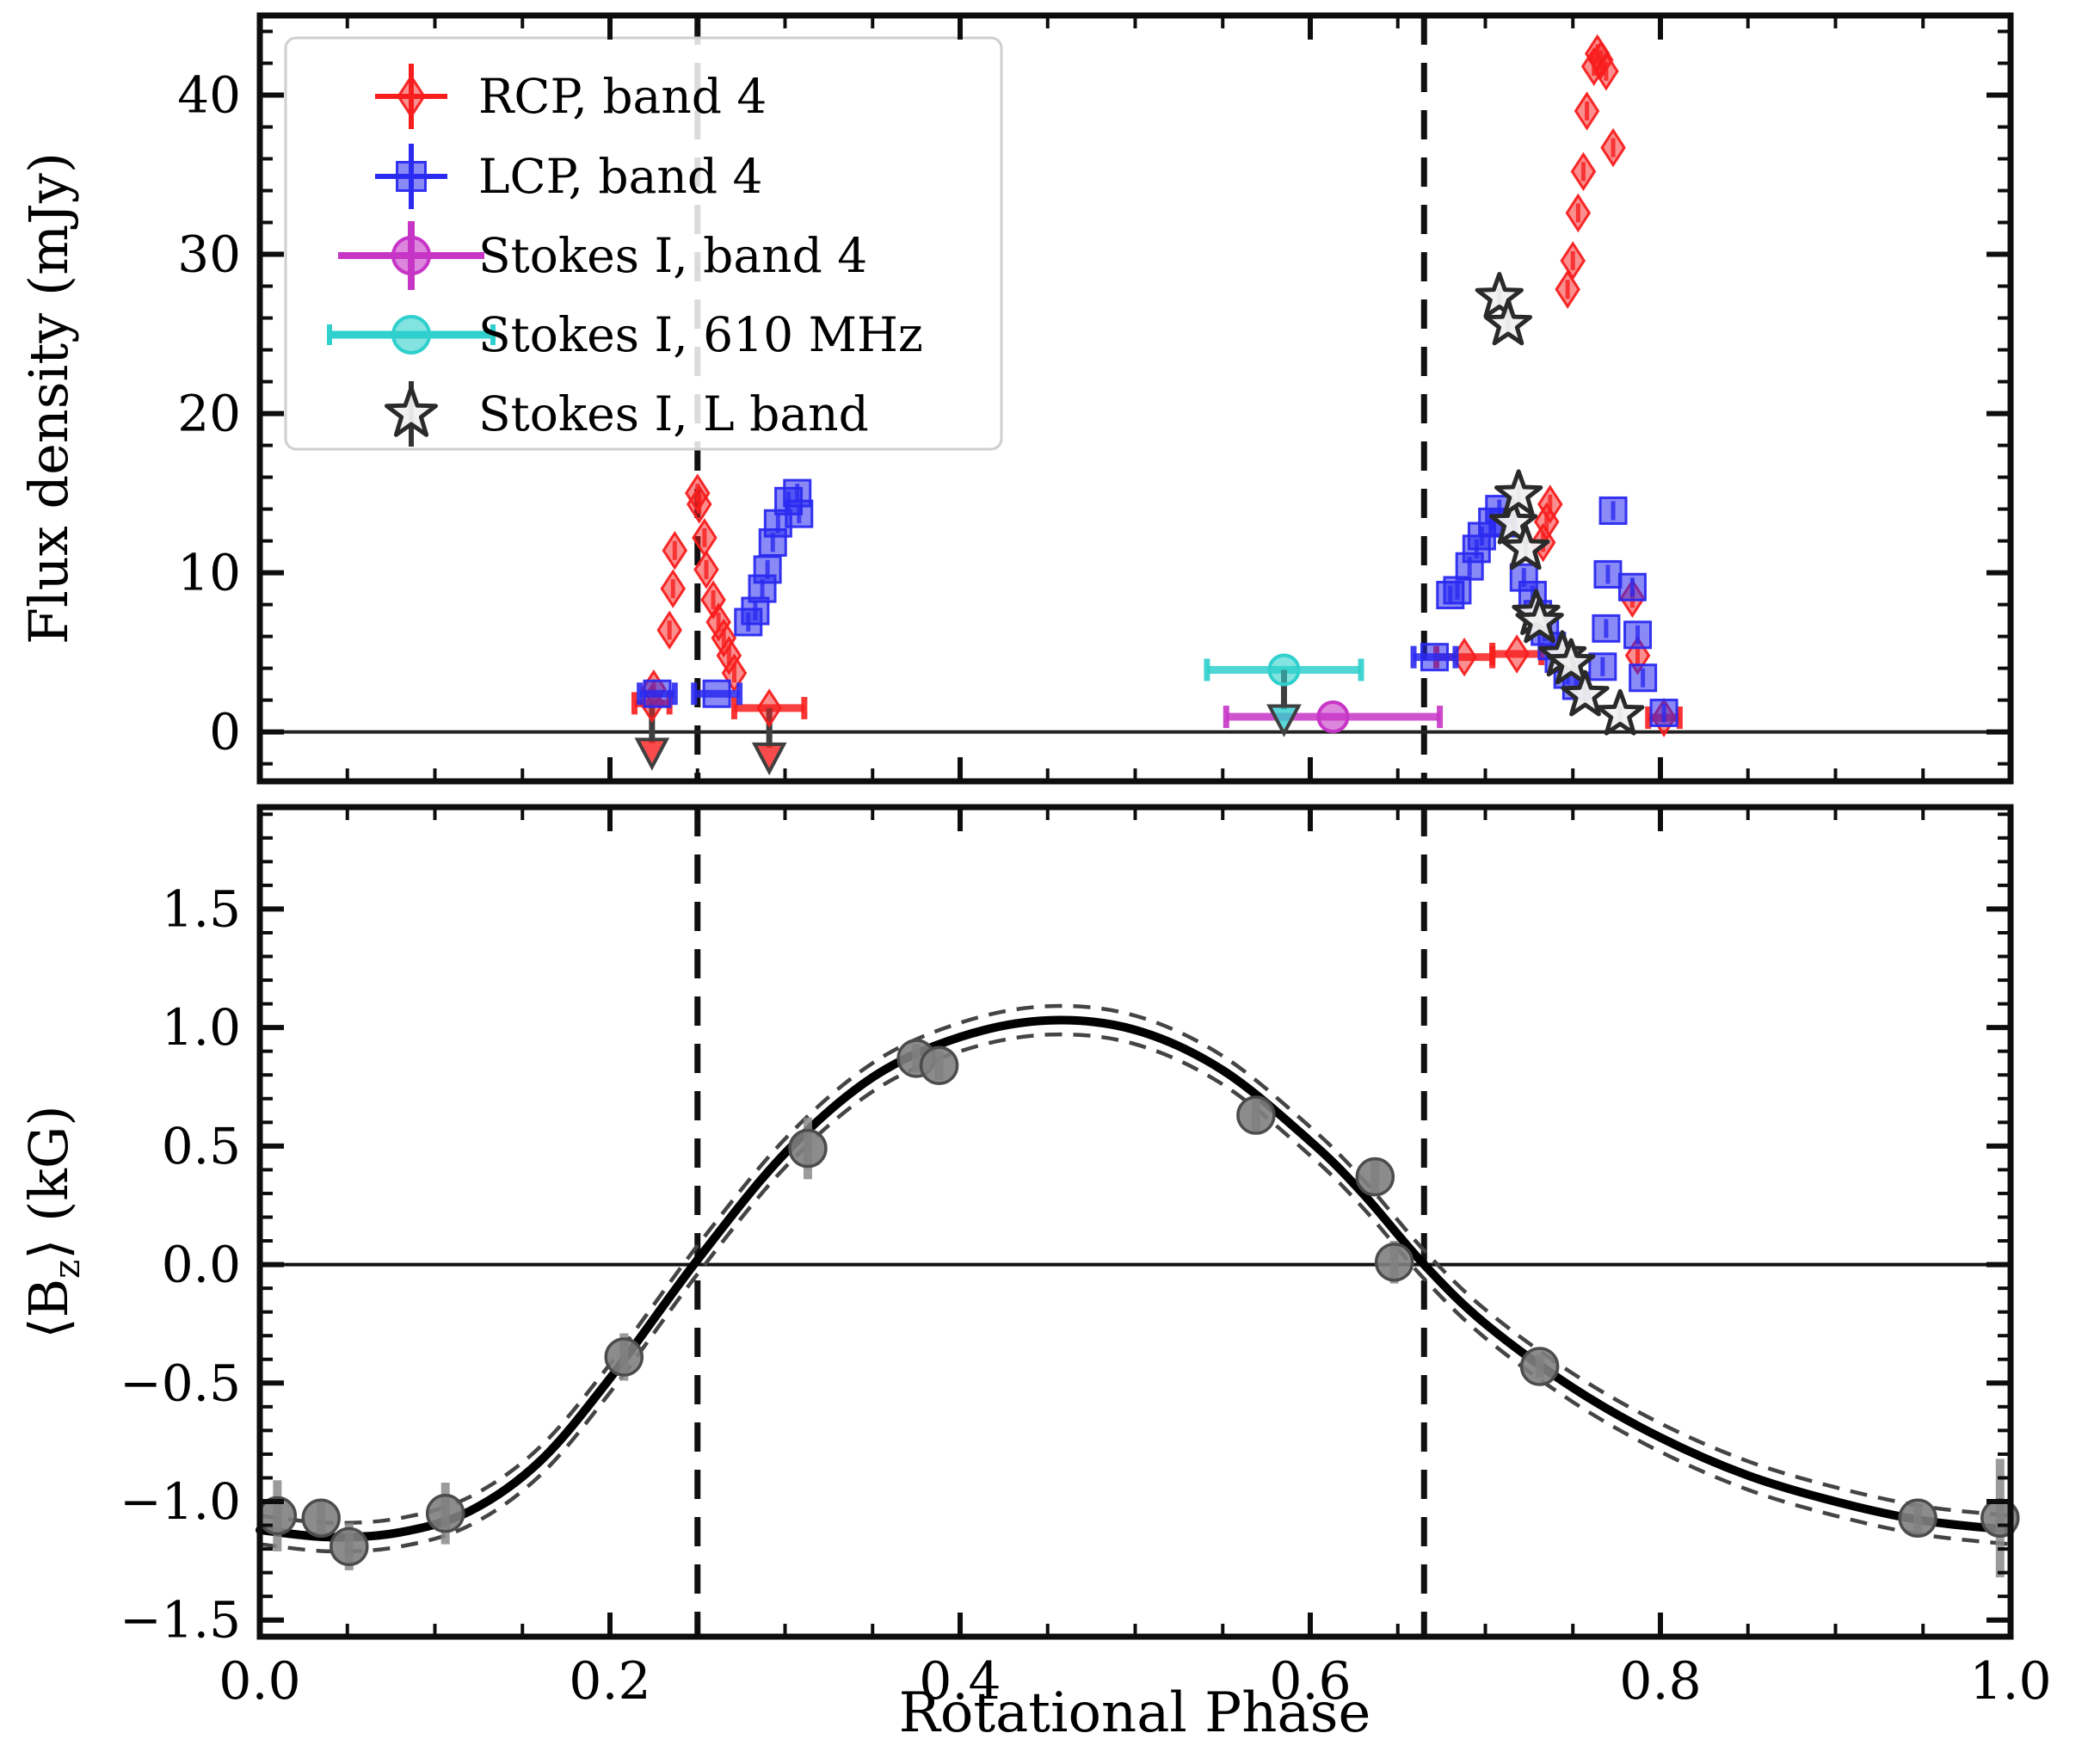  I want to click on legend-item-stokesI-610mhz: Stokes I, 610 MHz, so click(625, 334).